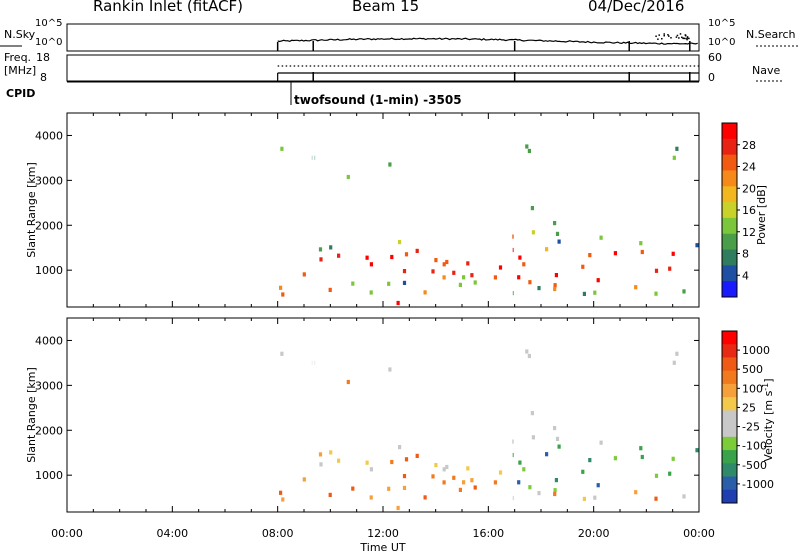  What do you see at coordinates (21, 93) in the screenshot?
I see `cpid-label: CPID` at bounding box center [21, 93].